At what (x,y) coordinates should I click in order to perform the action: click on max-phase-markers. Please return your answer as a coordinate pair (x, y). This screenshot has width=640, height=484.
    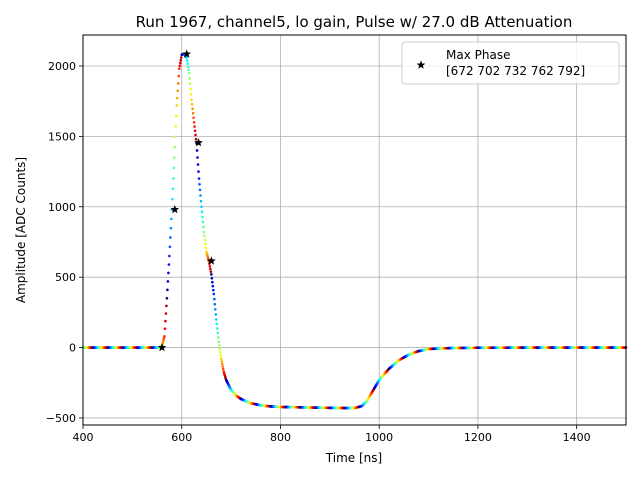
    Looking at the image, I should click on (186, 200).